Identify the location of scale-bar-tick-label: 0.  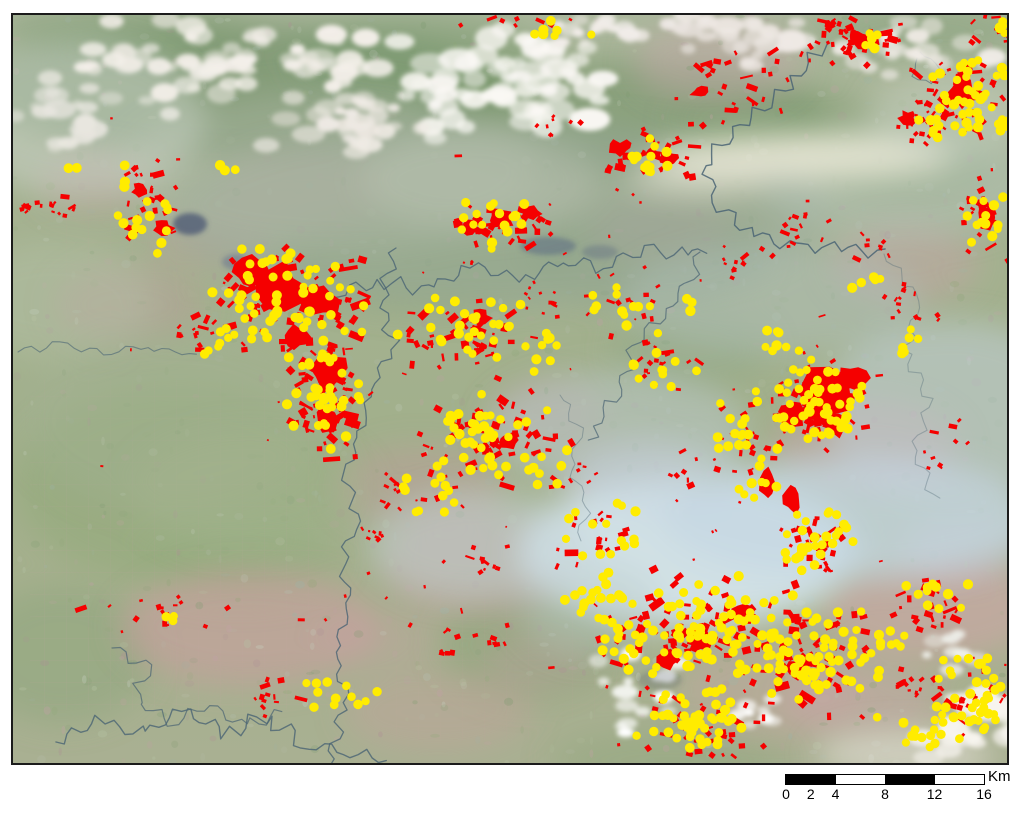
(786, 794).